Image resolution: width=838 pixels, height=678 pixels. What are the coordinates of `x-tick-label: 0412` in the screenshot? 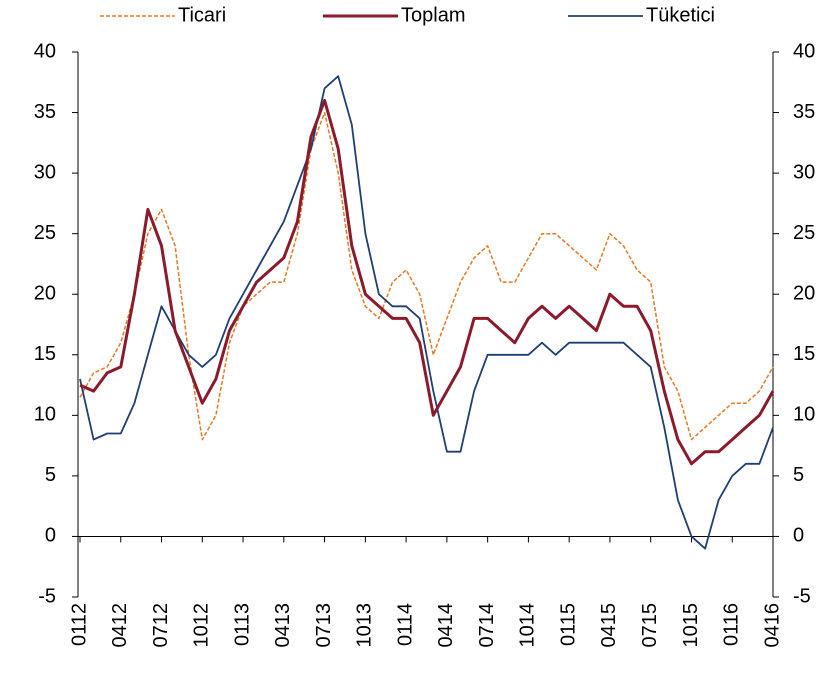 It's located at (120, 625).